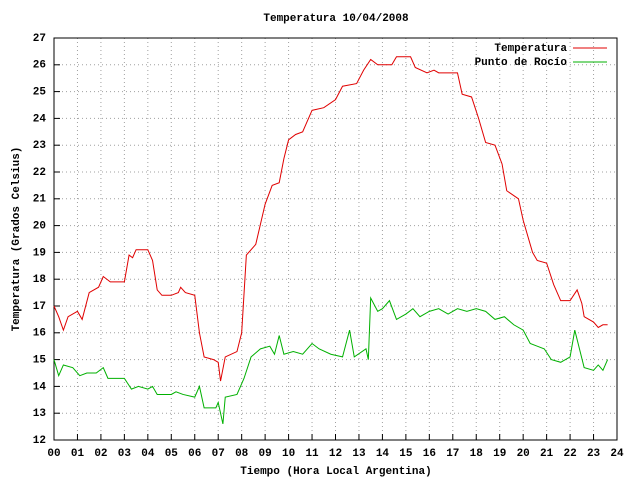  Describe the element at coordinates (39, 253) in the screenshot. I see `y-tick-label: 19` at that location.